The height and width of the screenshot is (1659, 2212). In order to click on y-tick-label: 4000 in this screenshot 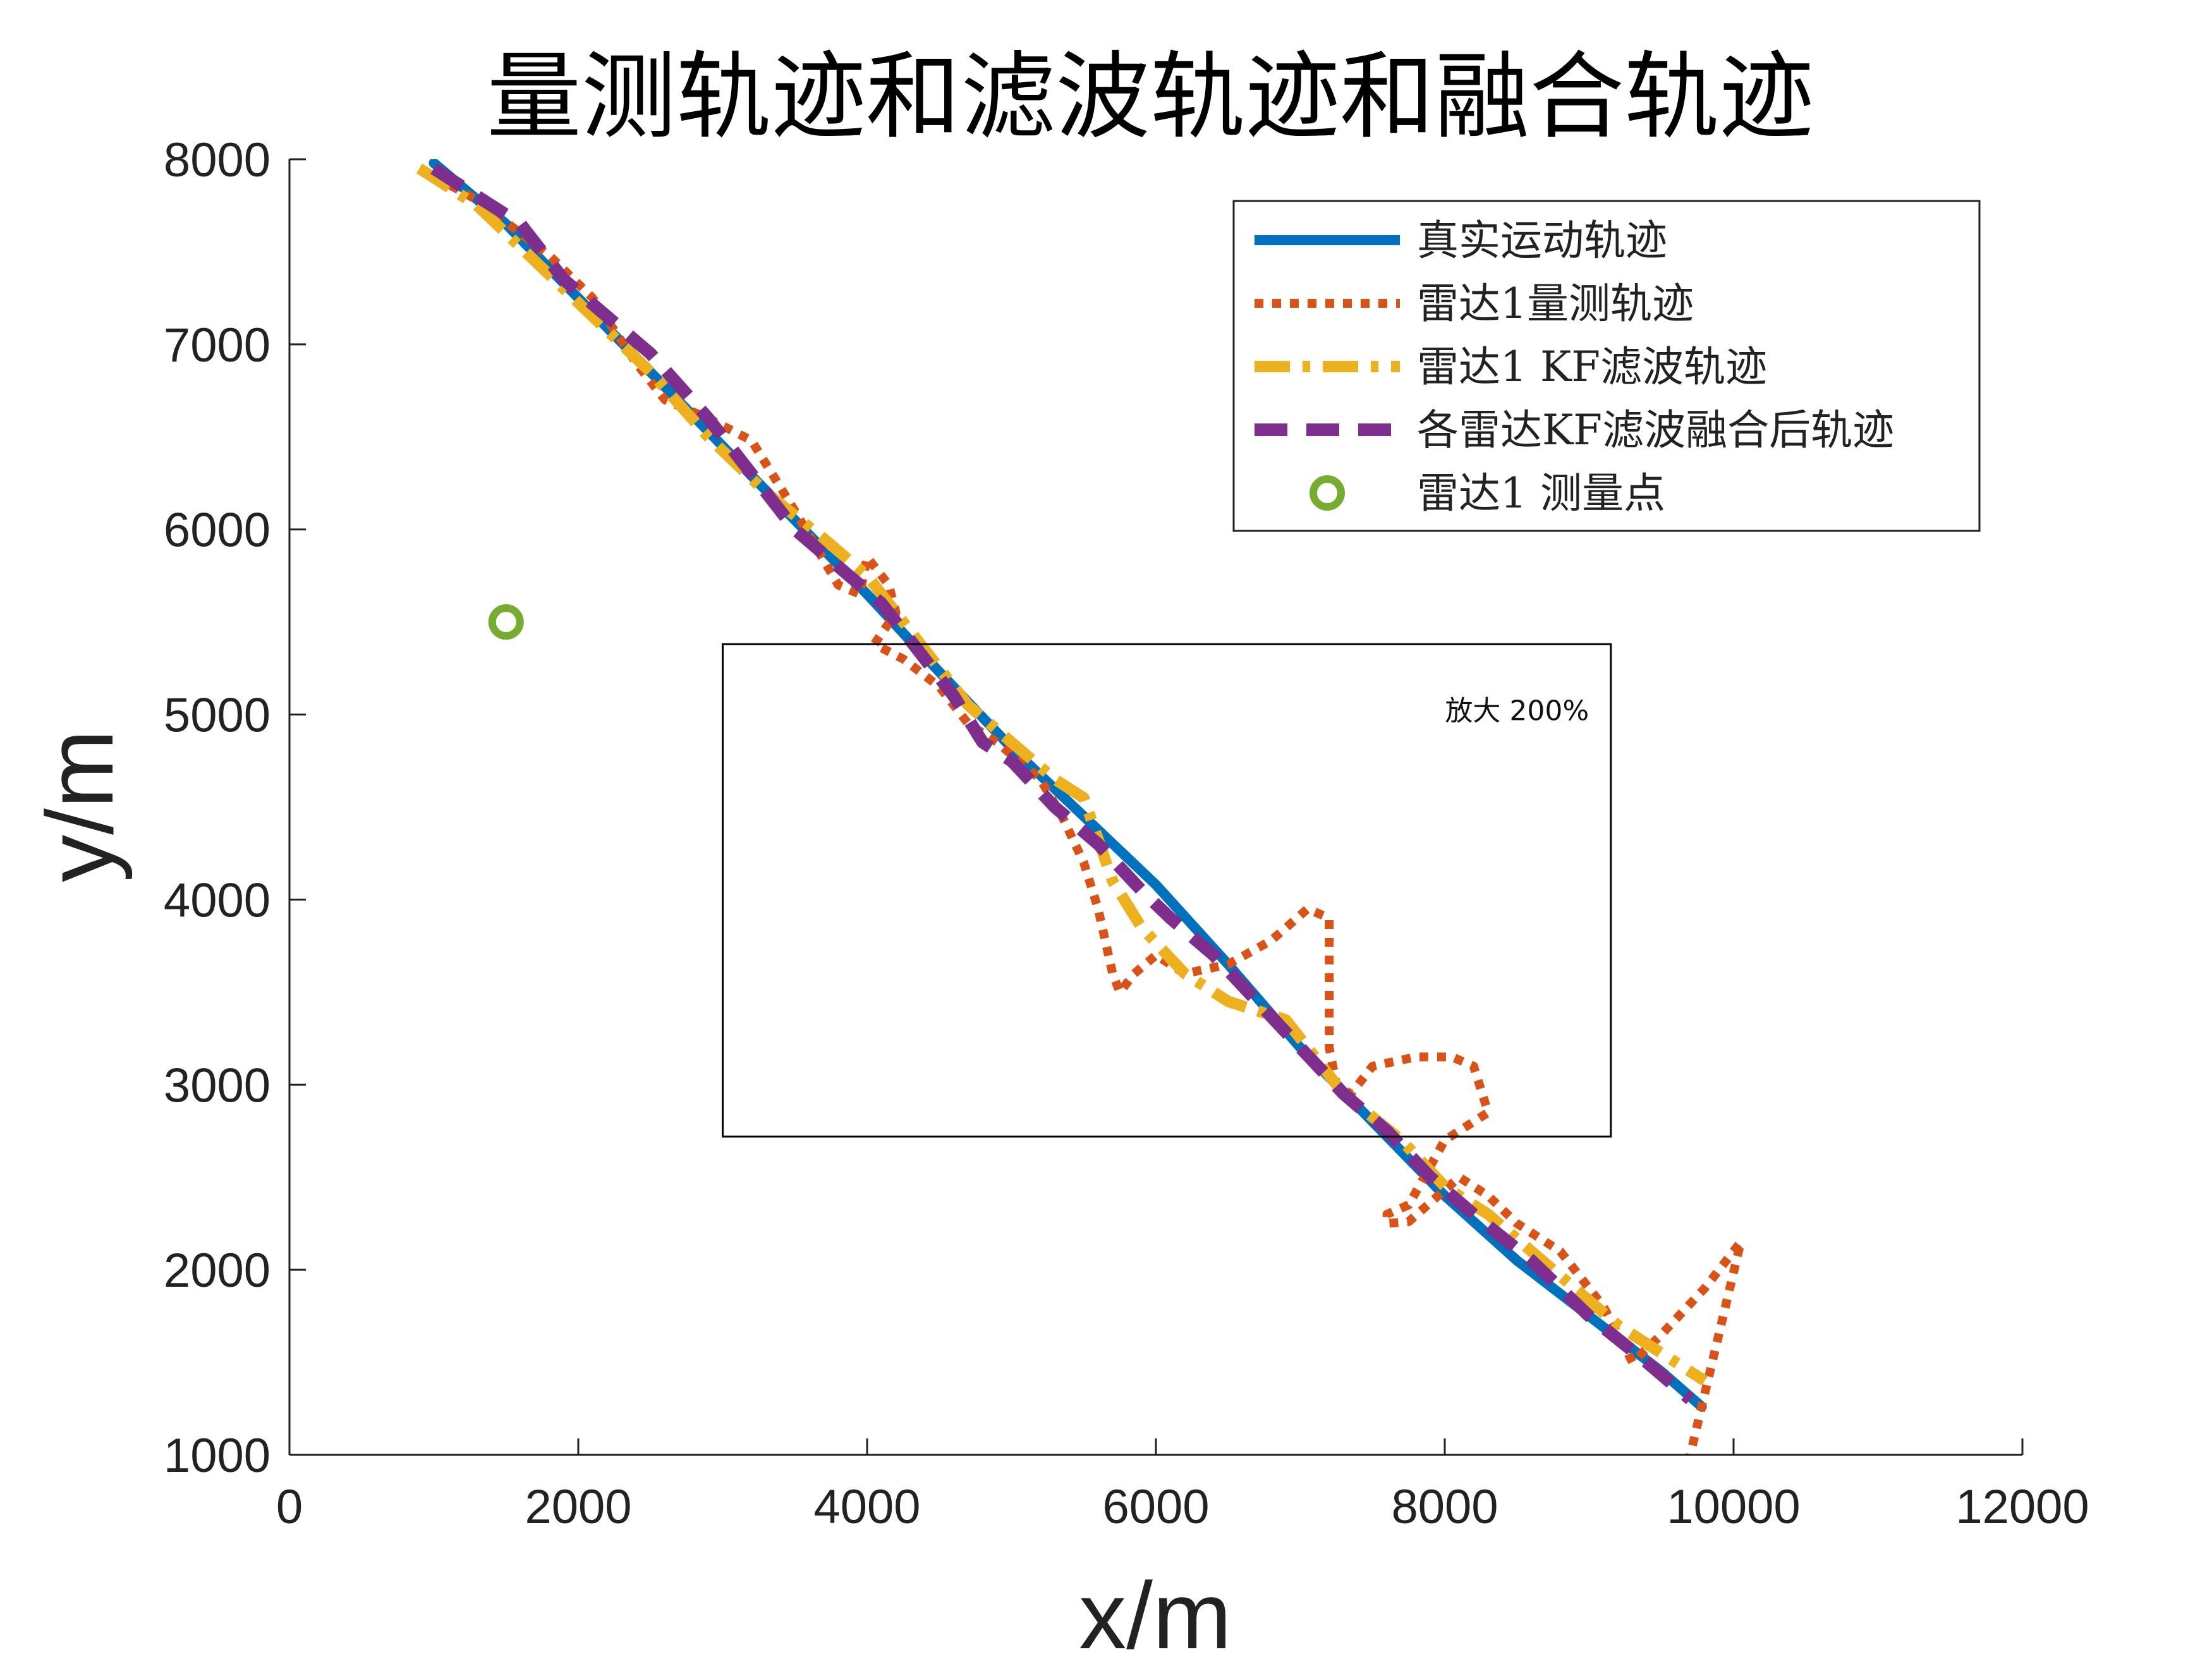, I will do `click(217, 900)`.